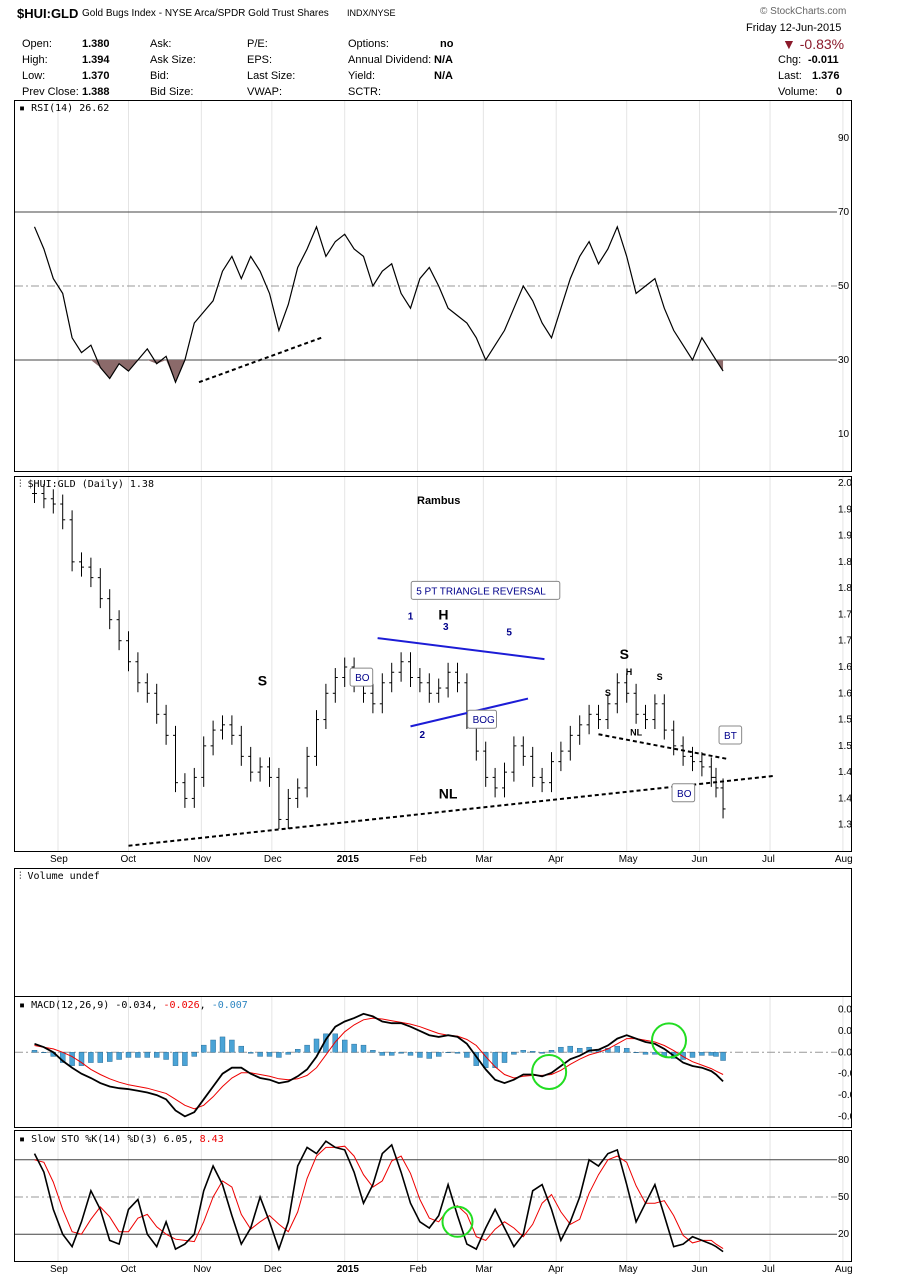 The height and width of the screenshot is (1280, 900). I want to click on change-pct: ▼ -0.83%, so click(813, 44).